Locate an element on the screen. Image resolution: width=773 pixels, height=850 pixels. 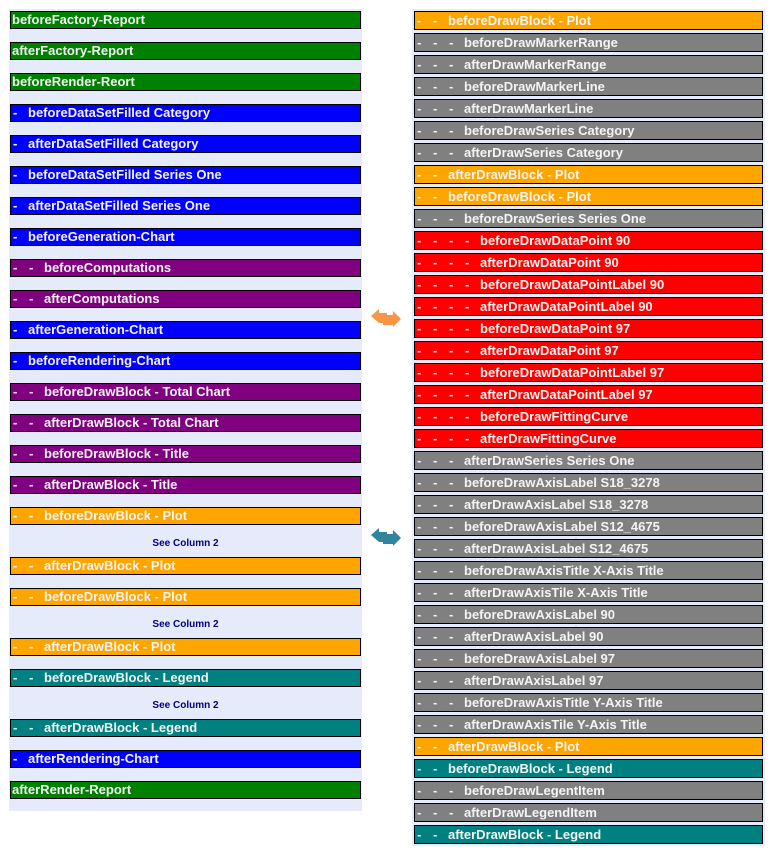
event-row: afterRender-Report is located at coordinates (185, 790).